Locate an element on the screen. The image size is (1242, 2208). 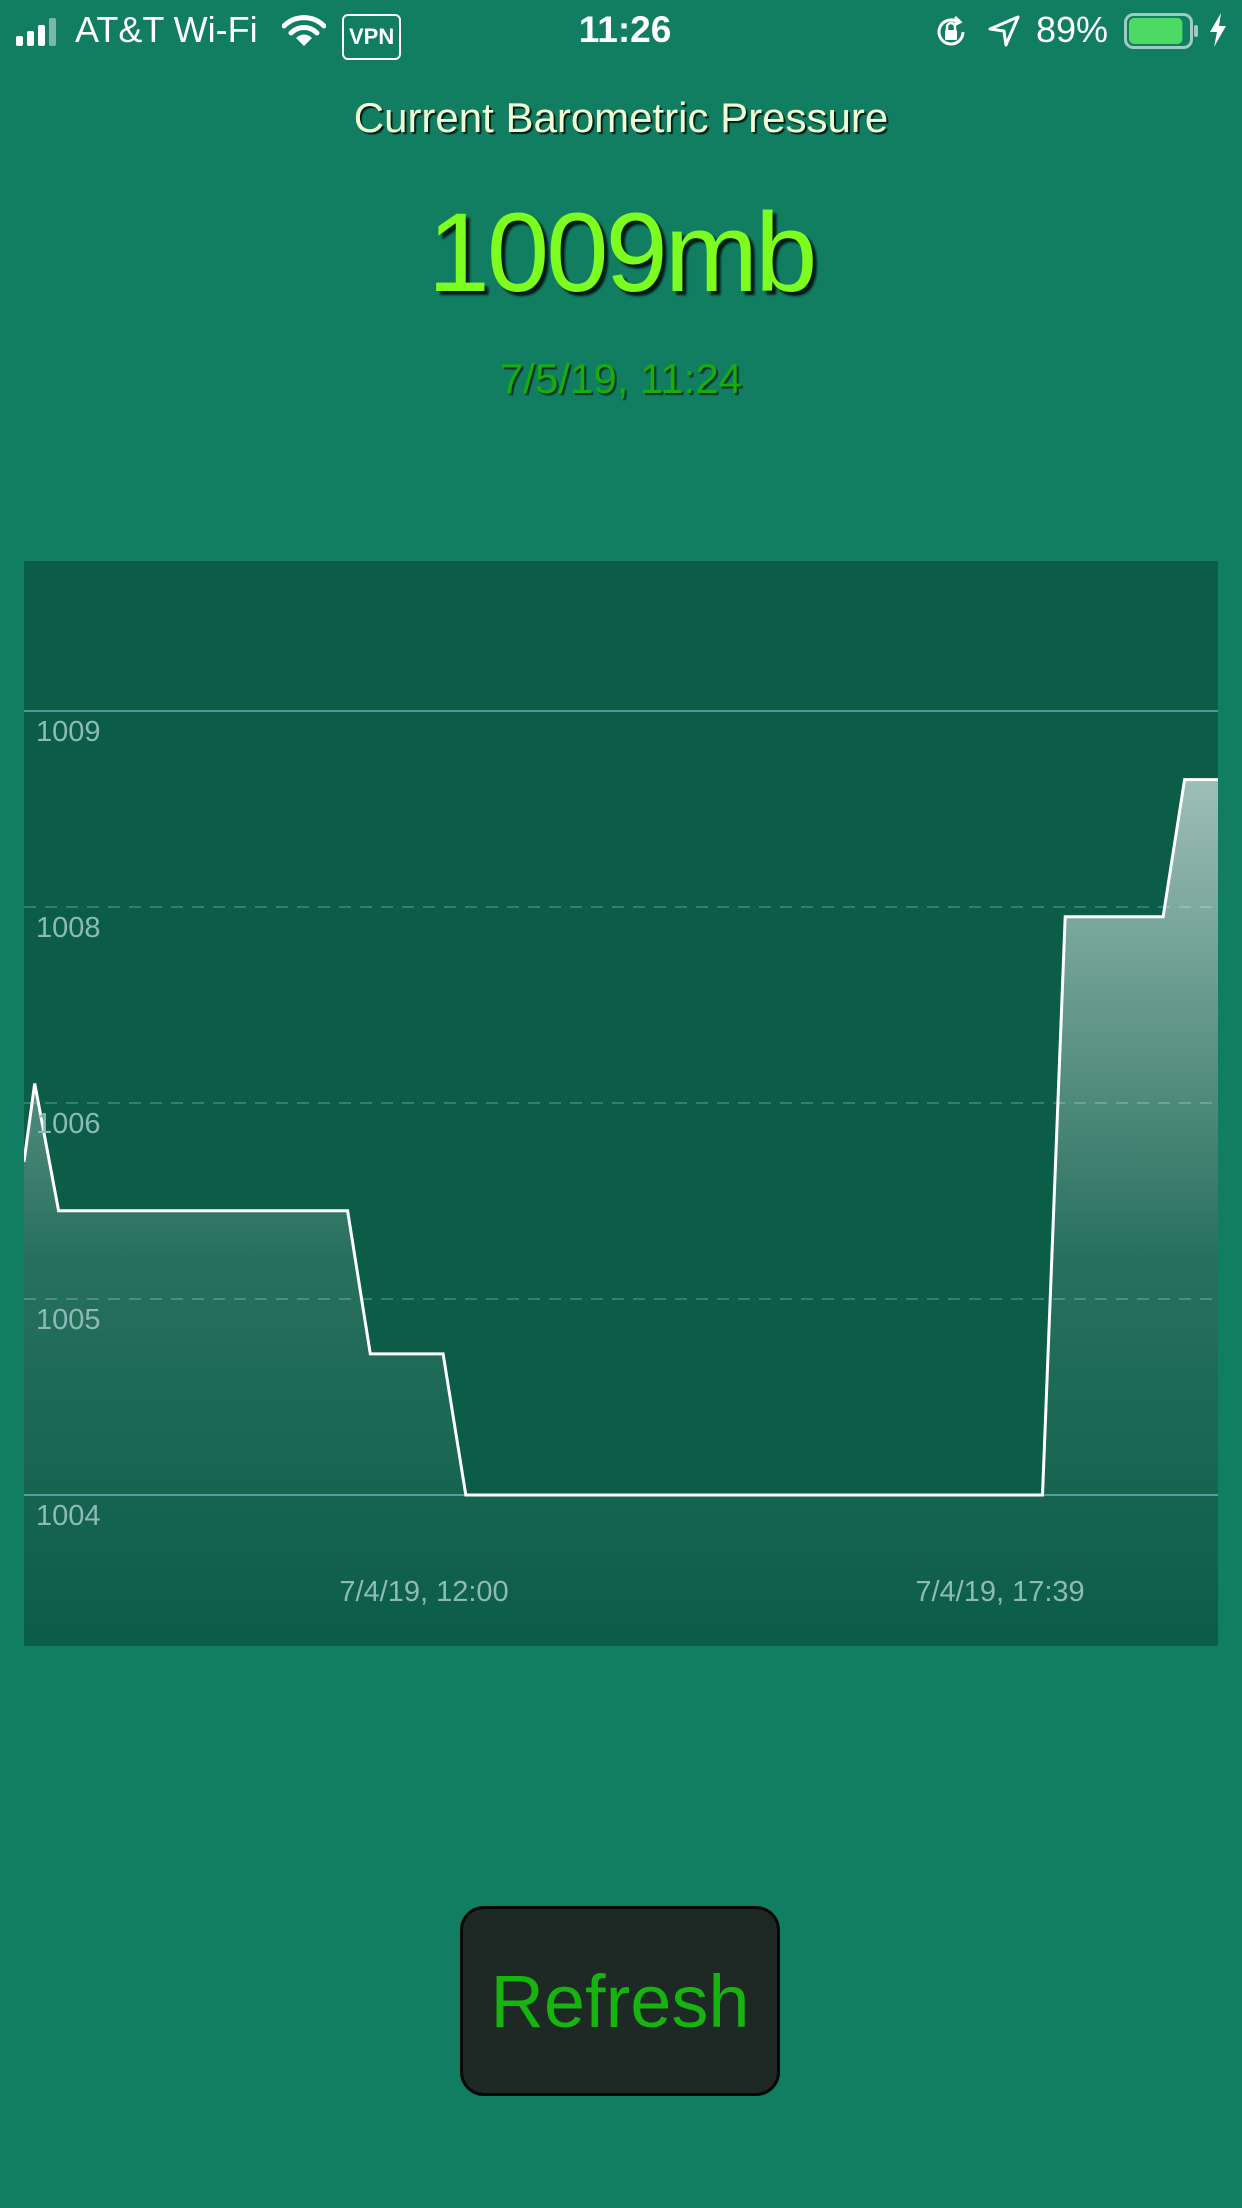
vpn-badge: VPN is located at coordinates (372, 37).